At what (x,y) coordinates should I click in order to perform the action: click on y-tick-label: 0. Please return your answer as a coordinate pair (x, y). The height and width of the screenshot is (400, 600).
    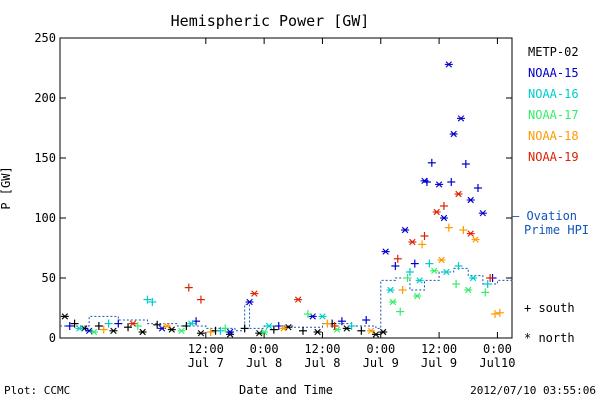
    Looking at the image, I should click on (52, 338).